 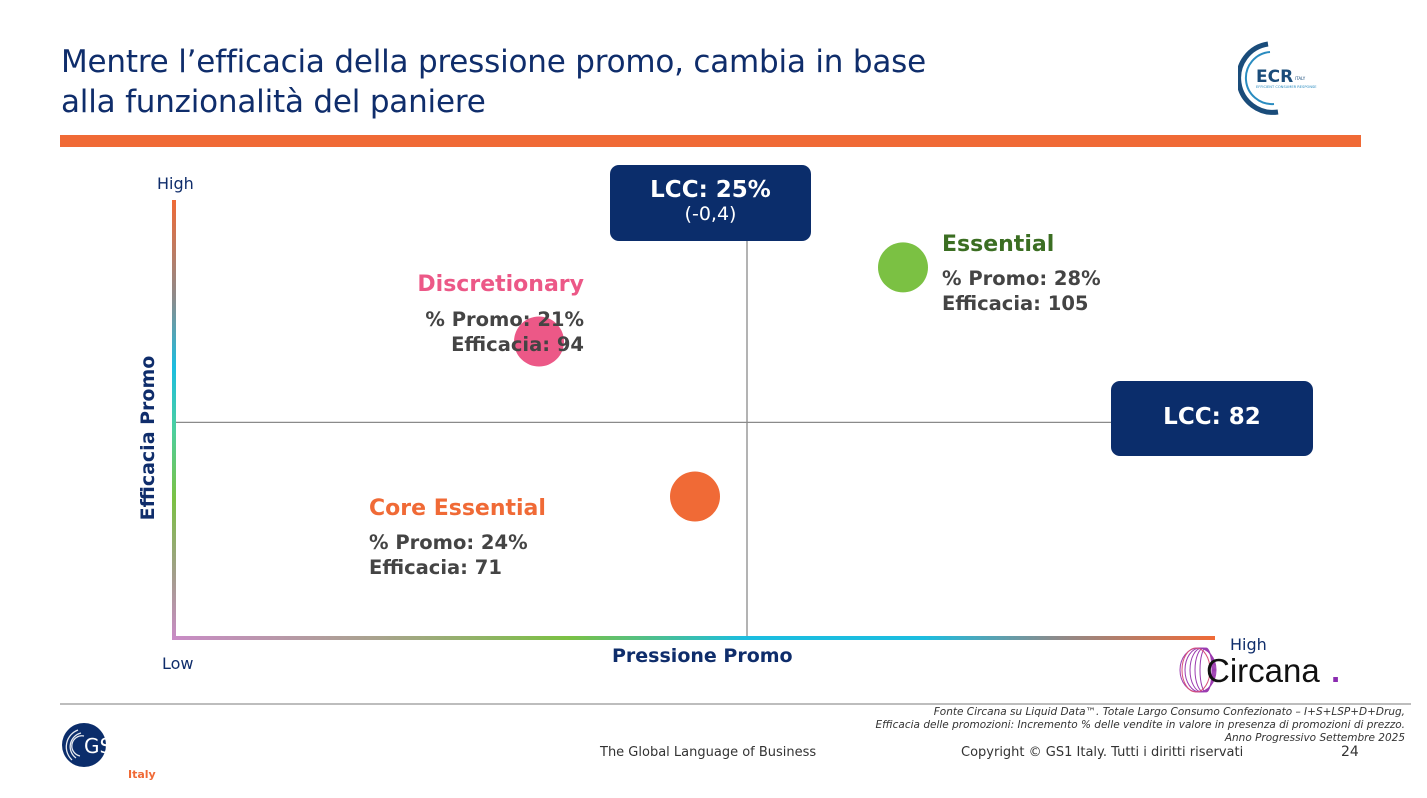 I want to click on label-essential-efficacia: Efficacia: 105, so click(x=1015, y=303).